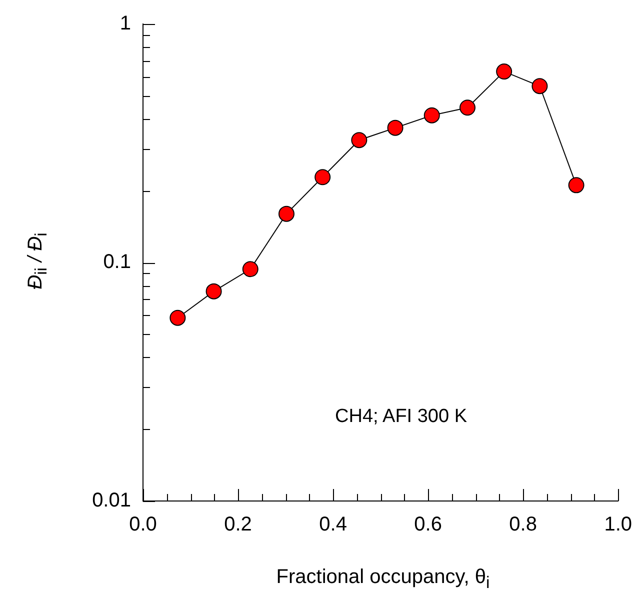 Image resolution: width=644 pixels, height=602 pixels. I want to click on x-tick-label: 1.0, so click(618, 525).